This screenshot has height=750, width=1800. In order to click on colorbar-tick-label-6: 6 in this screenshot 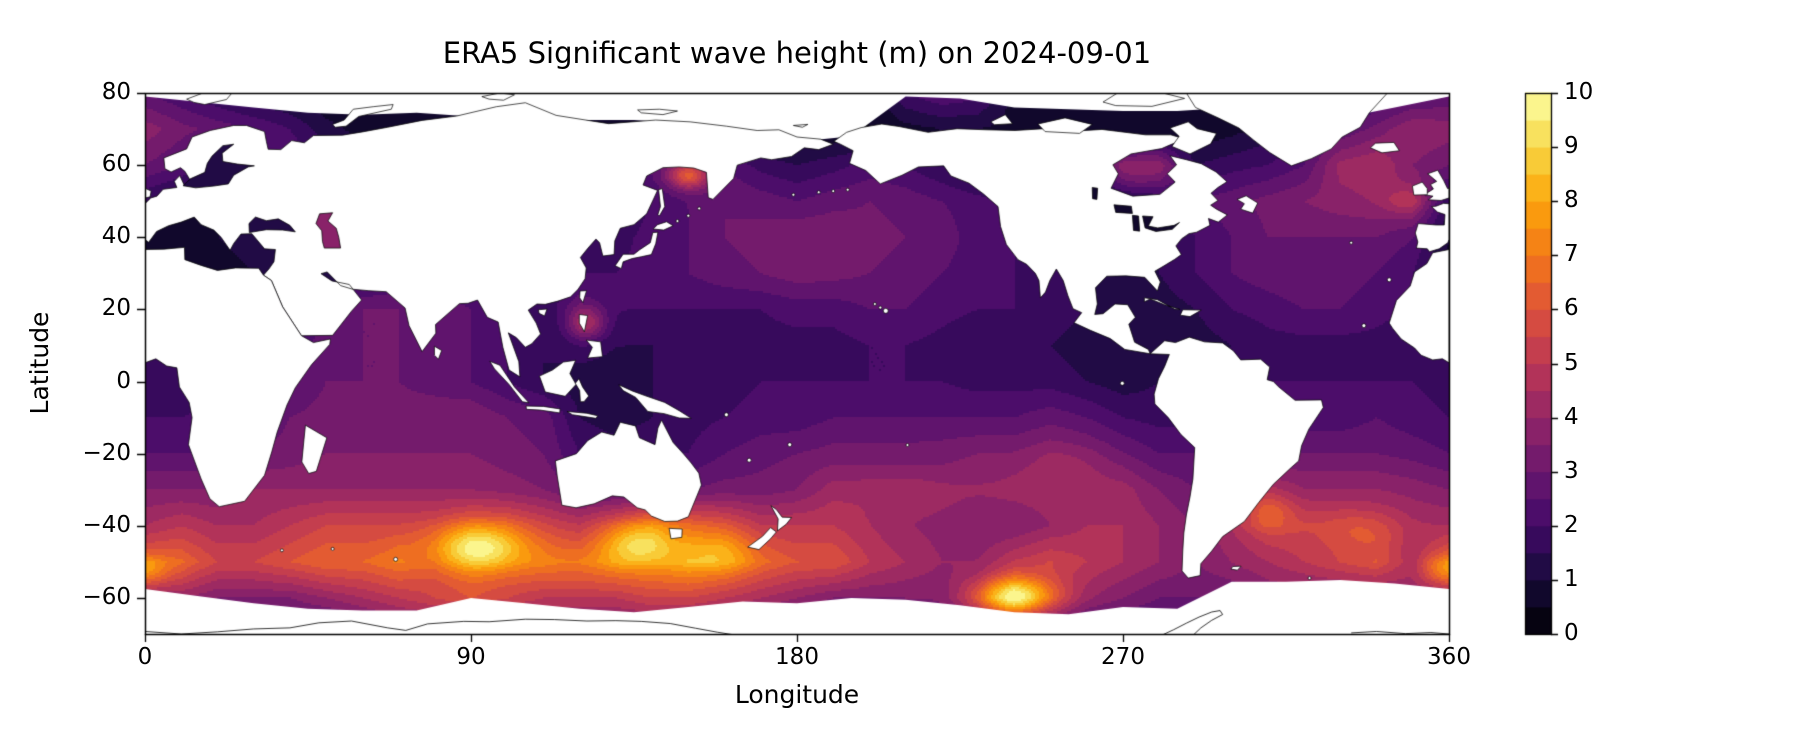, I will do `click(1571, 308)`.